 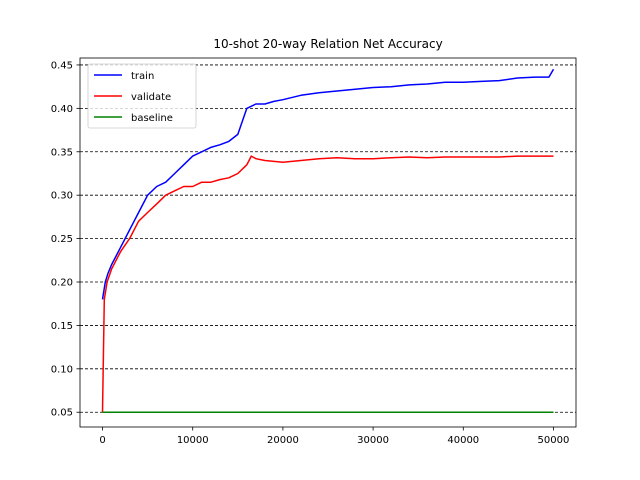 What do you see at coordinates (142, 76) in the screenshot?
I see `legend-label-train: train` at bounding box center [142, 76].